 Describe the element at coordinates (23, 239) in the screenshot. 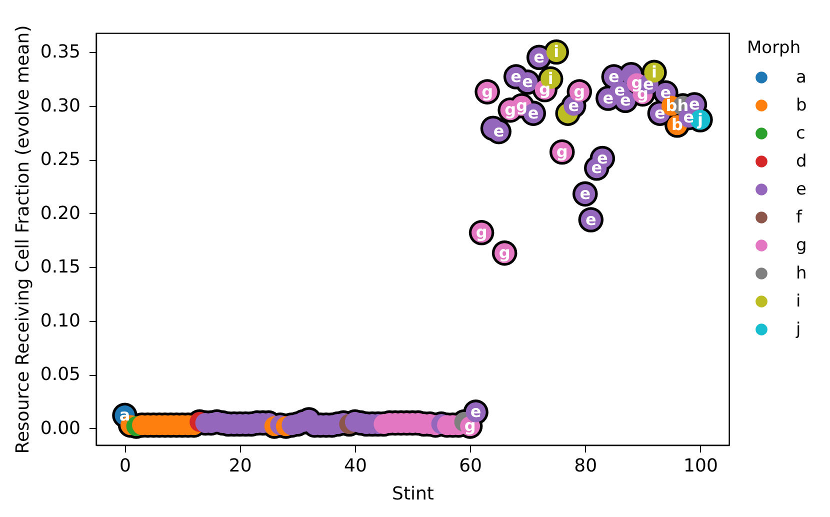

I see `y-axis-title: Resource Receiving Cell Fraction (evolve mean)` at that location.